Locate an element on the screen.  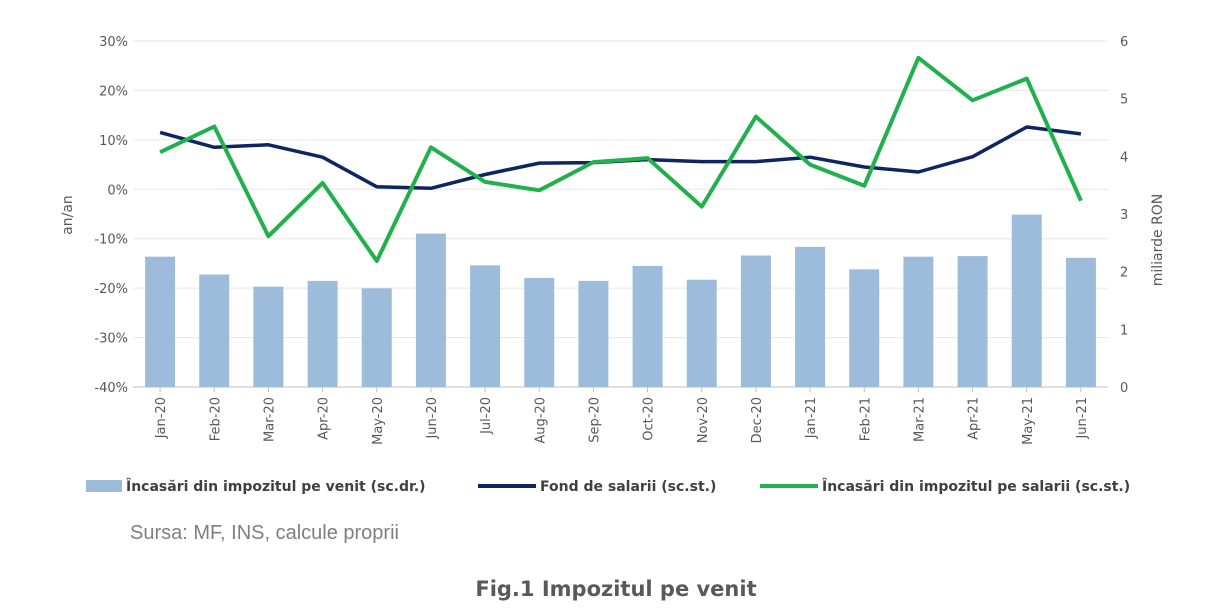
legend-label: Fond de salarii (sc.st.) is located at coordinates (628, 487).